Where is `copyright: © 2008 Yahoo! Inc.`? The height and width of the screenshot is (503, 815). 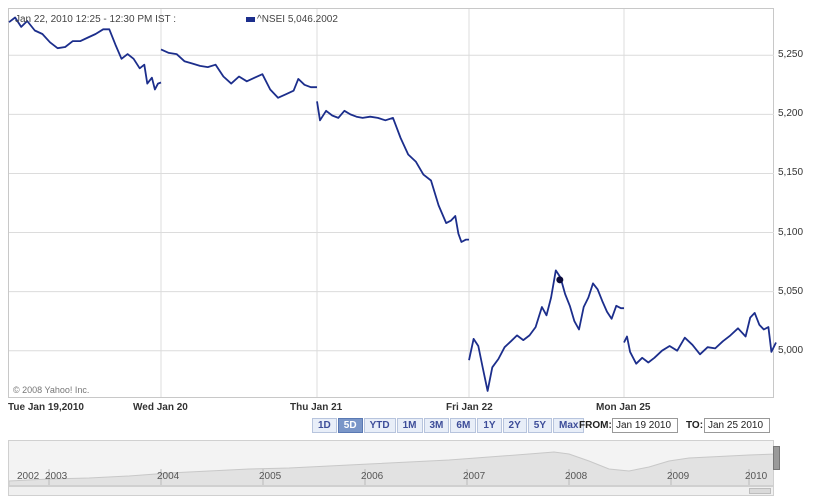 copyright: © 2008 Yahoo! Inc. is located at coordinates (51, 390).